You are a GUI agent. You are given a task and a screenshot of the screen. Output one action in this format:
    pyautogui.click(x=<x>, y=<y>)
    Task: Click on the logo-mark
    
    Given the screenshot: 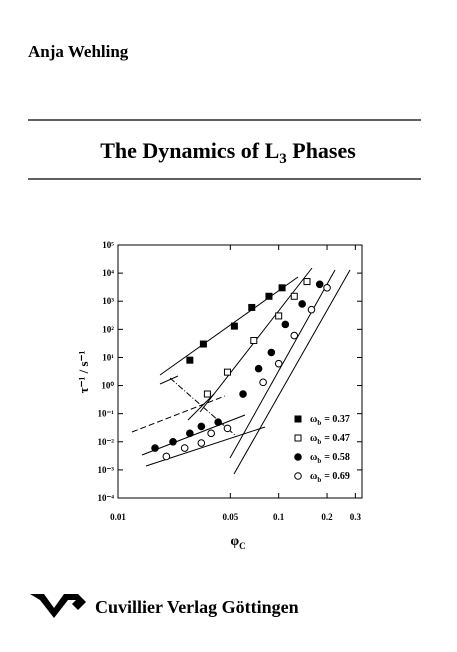 What is the action you would take?
    pyautogui.click(x=58, y=606)
    